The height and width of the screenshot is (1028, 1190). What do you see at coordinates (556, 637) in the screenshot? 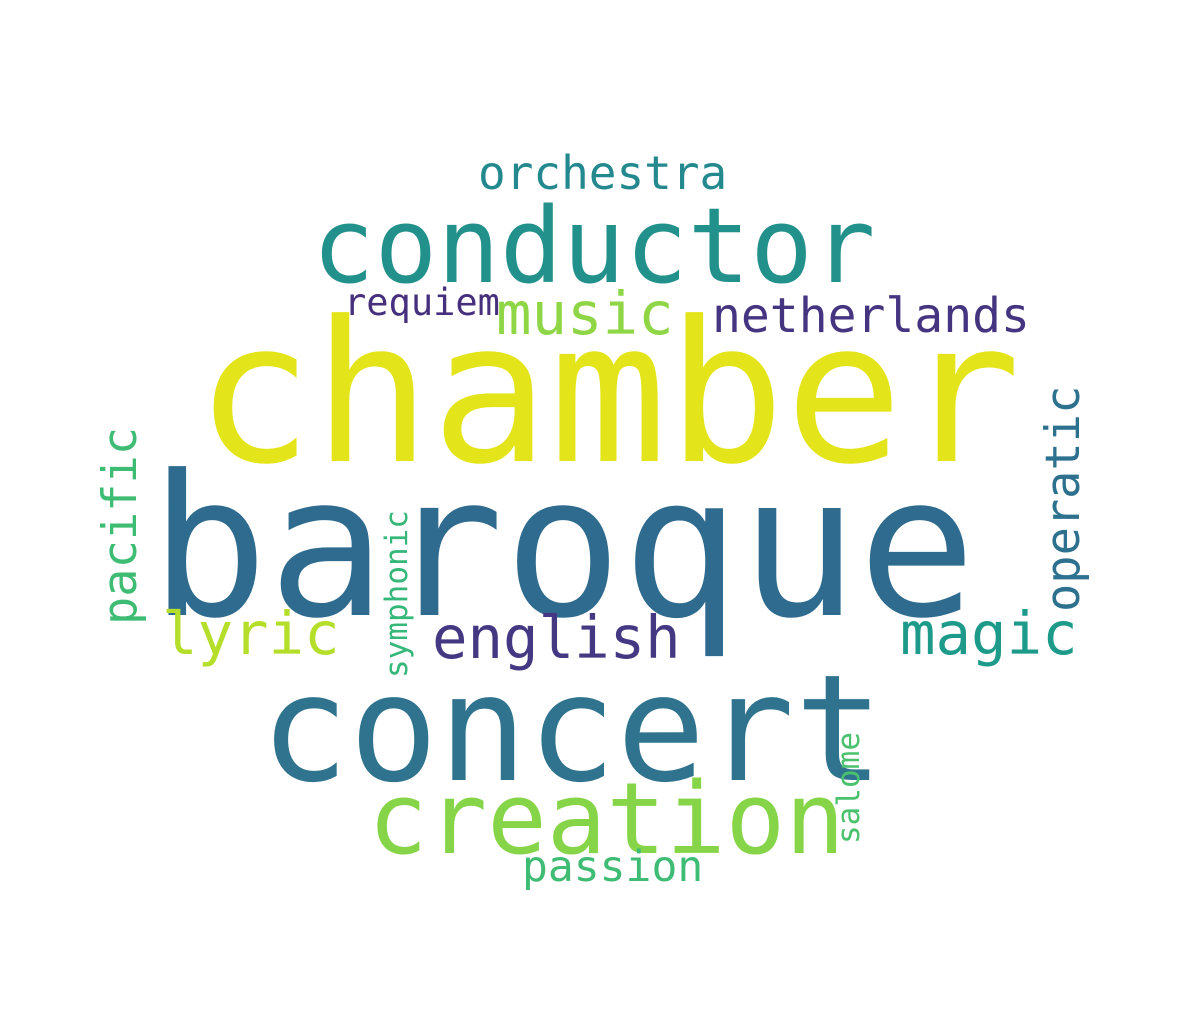
I see `word-english: english` at bounding box center [556, 637].